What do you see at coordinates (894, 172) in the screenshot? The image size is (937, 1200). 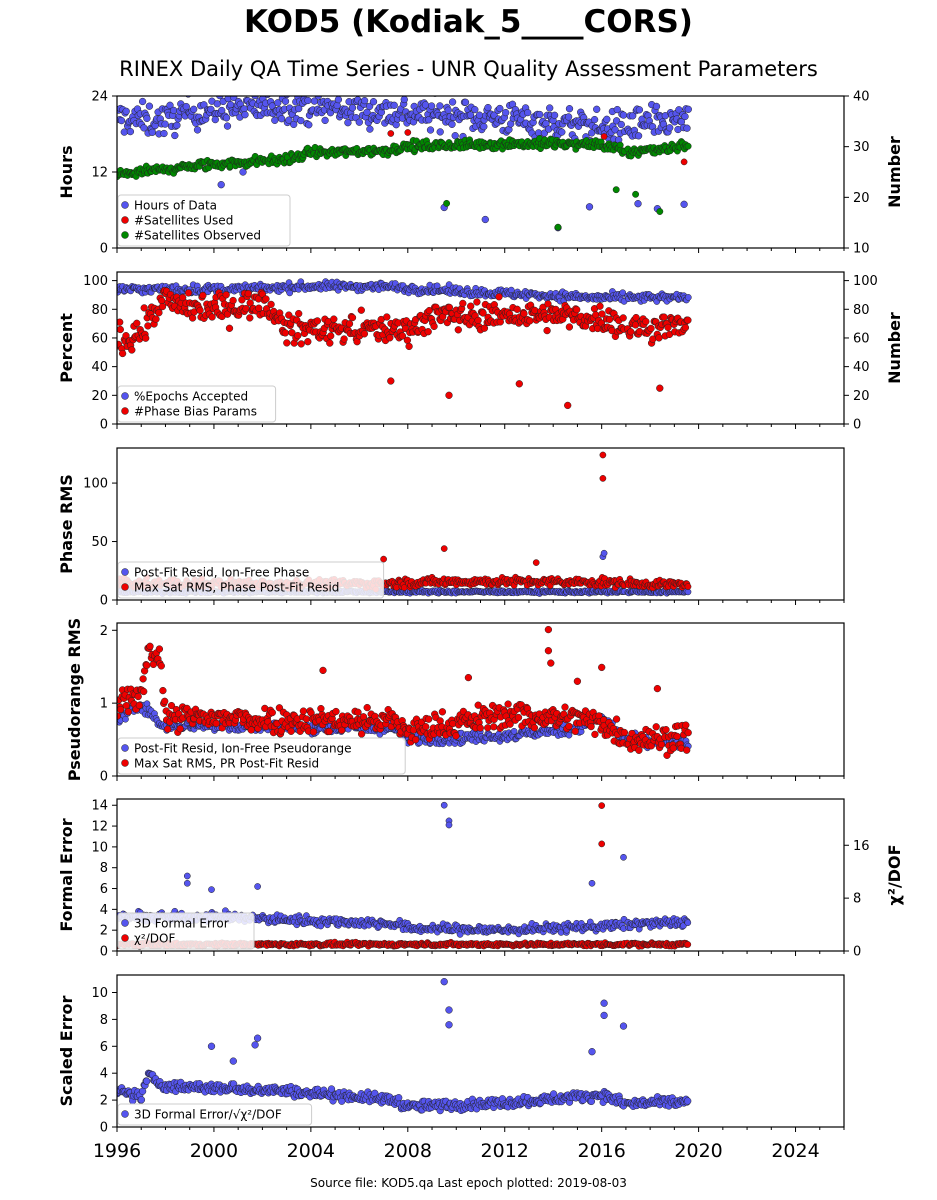 I see `y-right-axis-label: Number` at bounding box center [894, 172].